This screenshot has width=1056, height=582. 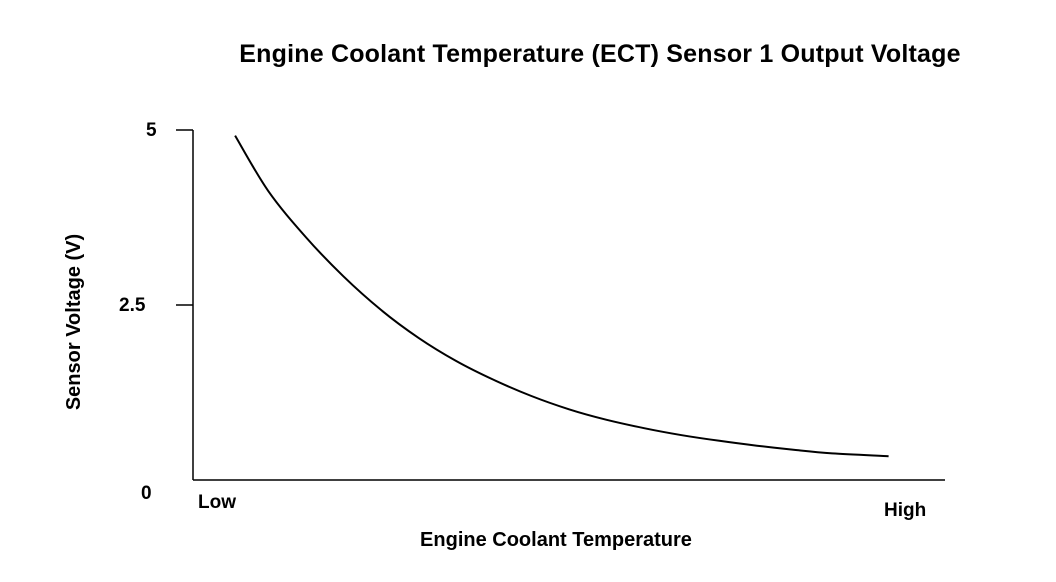 I want to click on y-tick-label: 2.5, so click(x=132, y=305).